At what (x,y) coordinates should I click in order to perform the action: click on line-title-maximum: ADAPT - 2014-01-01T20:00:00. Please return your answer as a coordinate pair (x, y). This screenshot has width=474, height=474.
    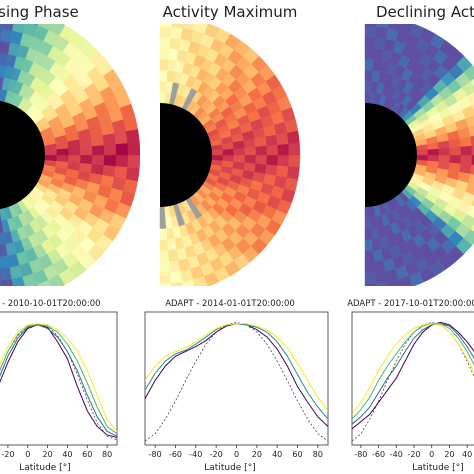
    Looking at the image, I should click on (230, 304).